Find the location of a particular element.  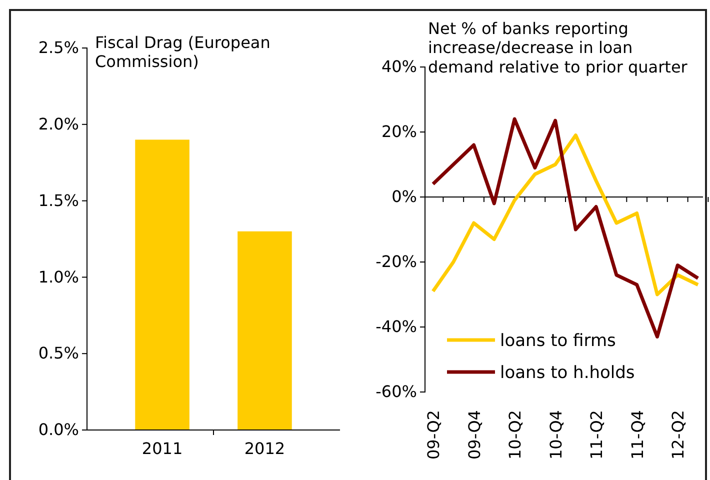

y-tick-label: 40% is located at coordinates (399, 66).